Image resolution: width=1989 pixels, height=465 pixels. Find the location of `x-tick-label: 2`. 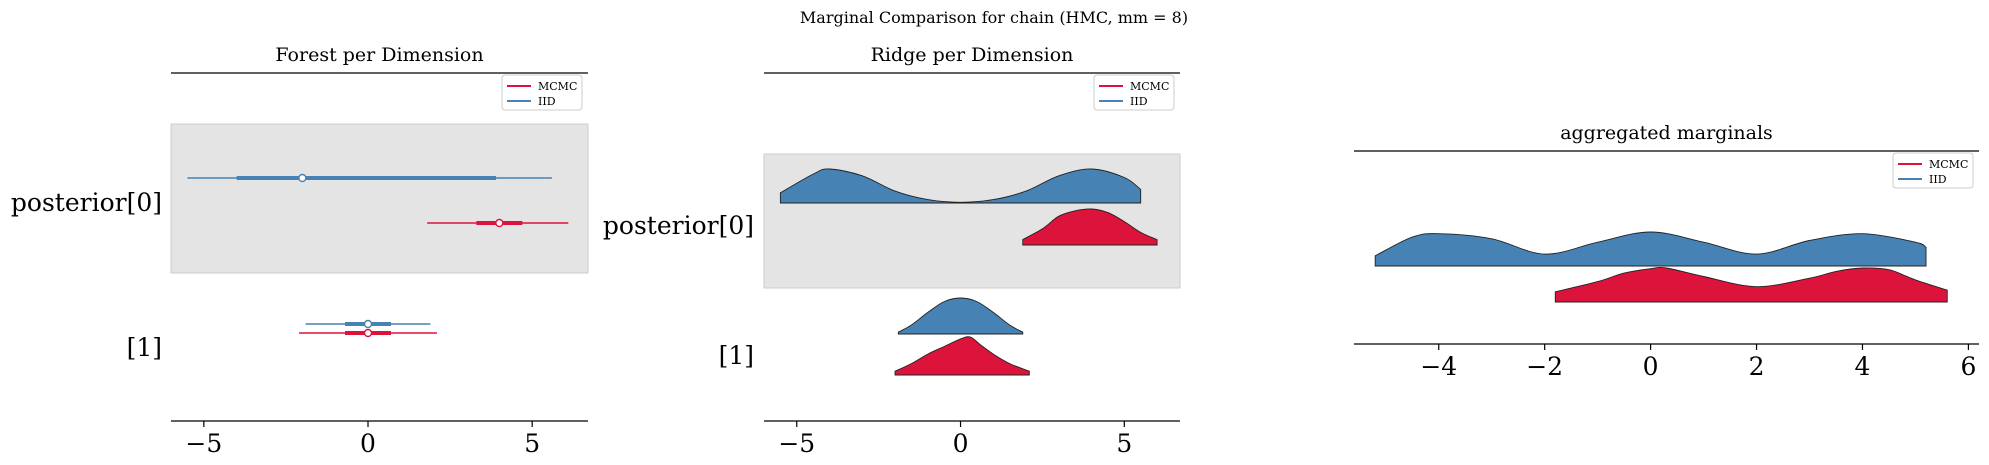

x-tick-label: 2 is located at coordinates (1757, 366).